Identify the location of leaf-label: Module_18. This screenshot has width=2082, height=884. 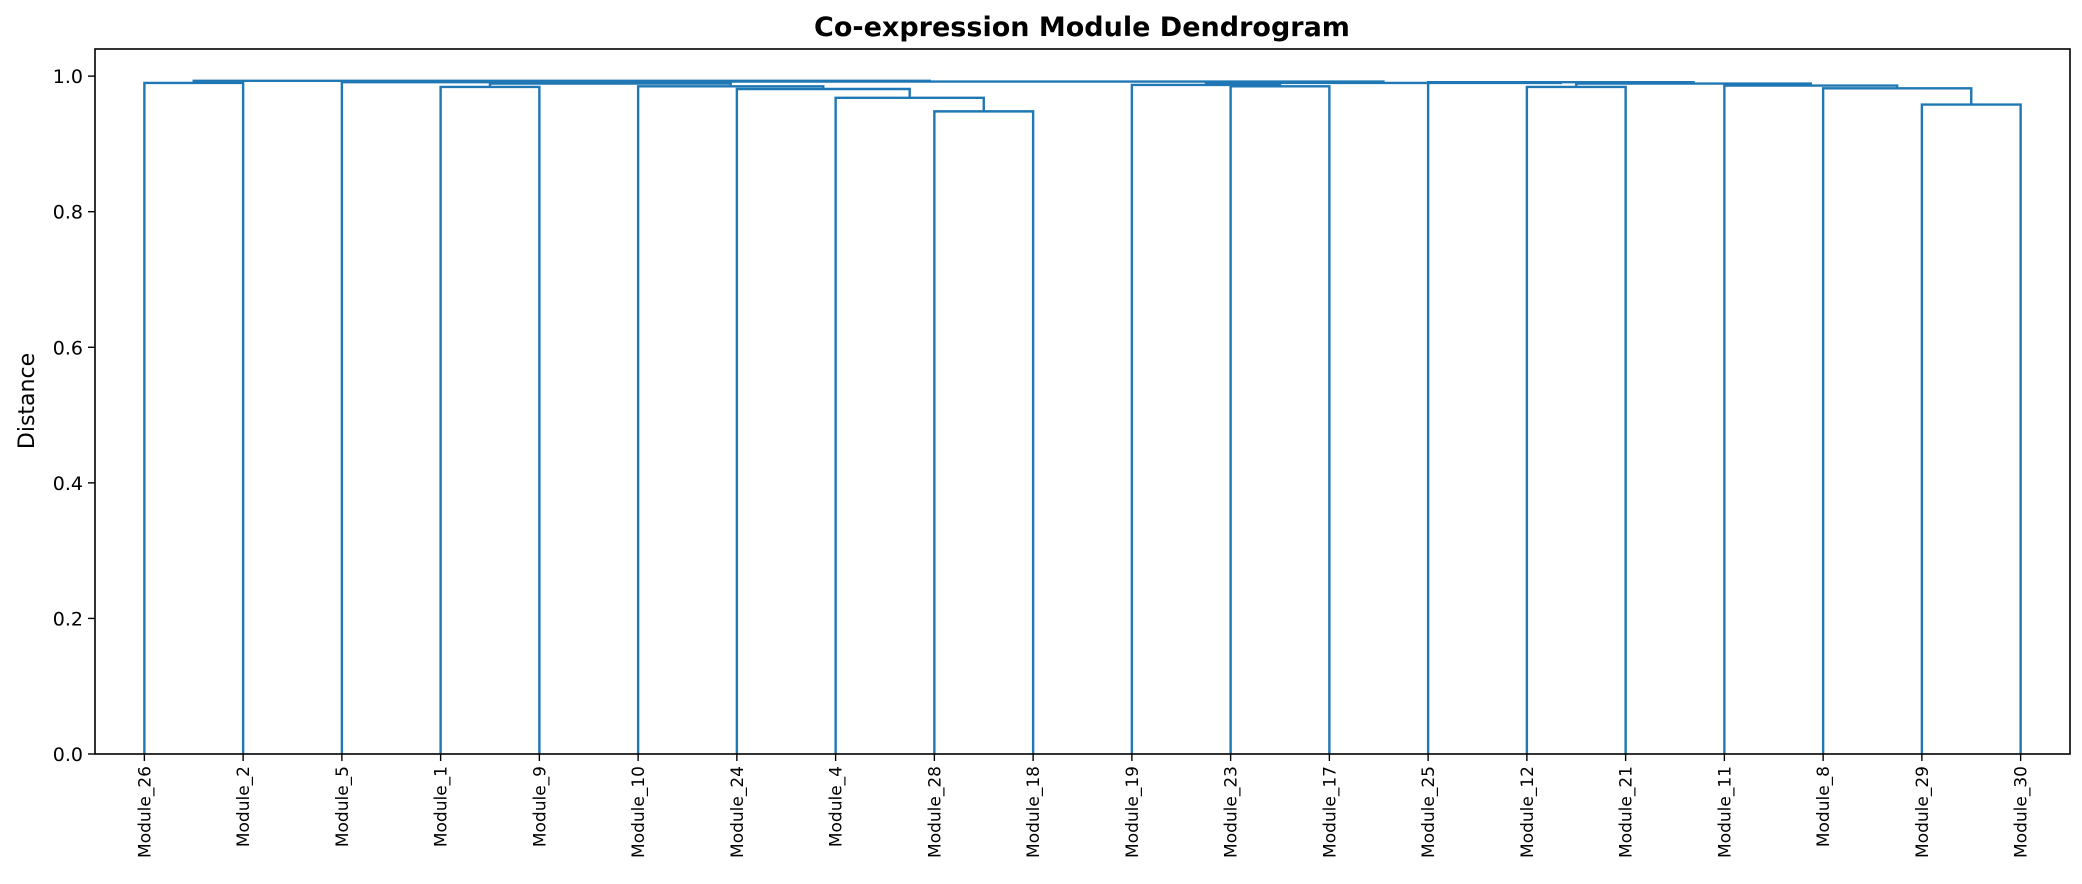
(1034, 812).